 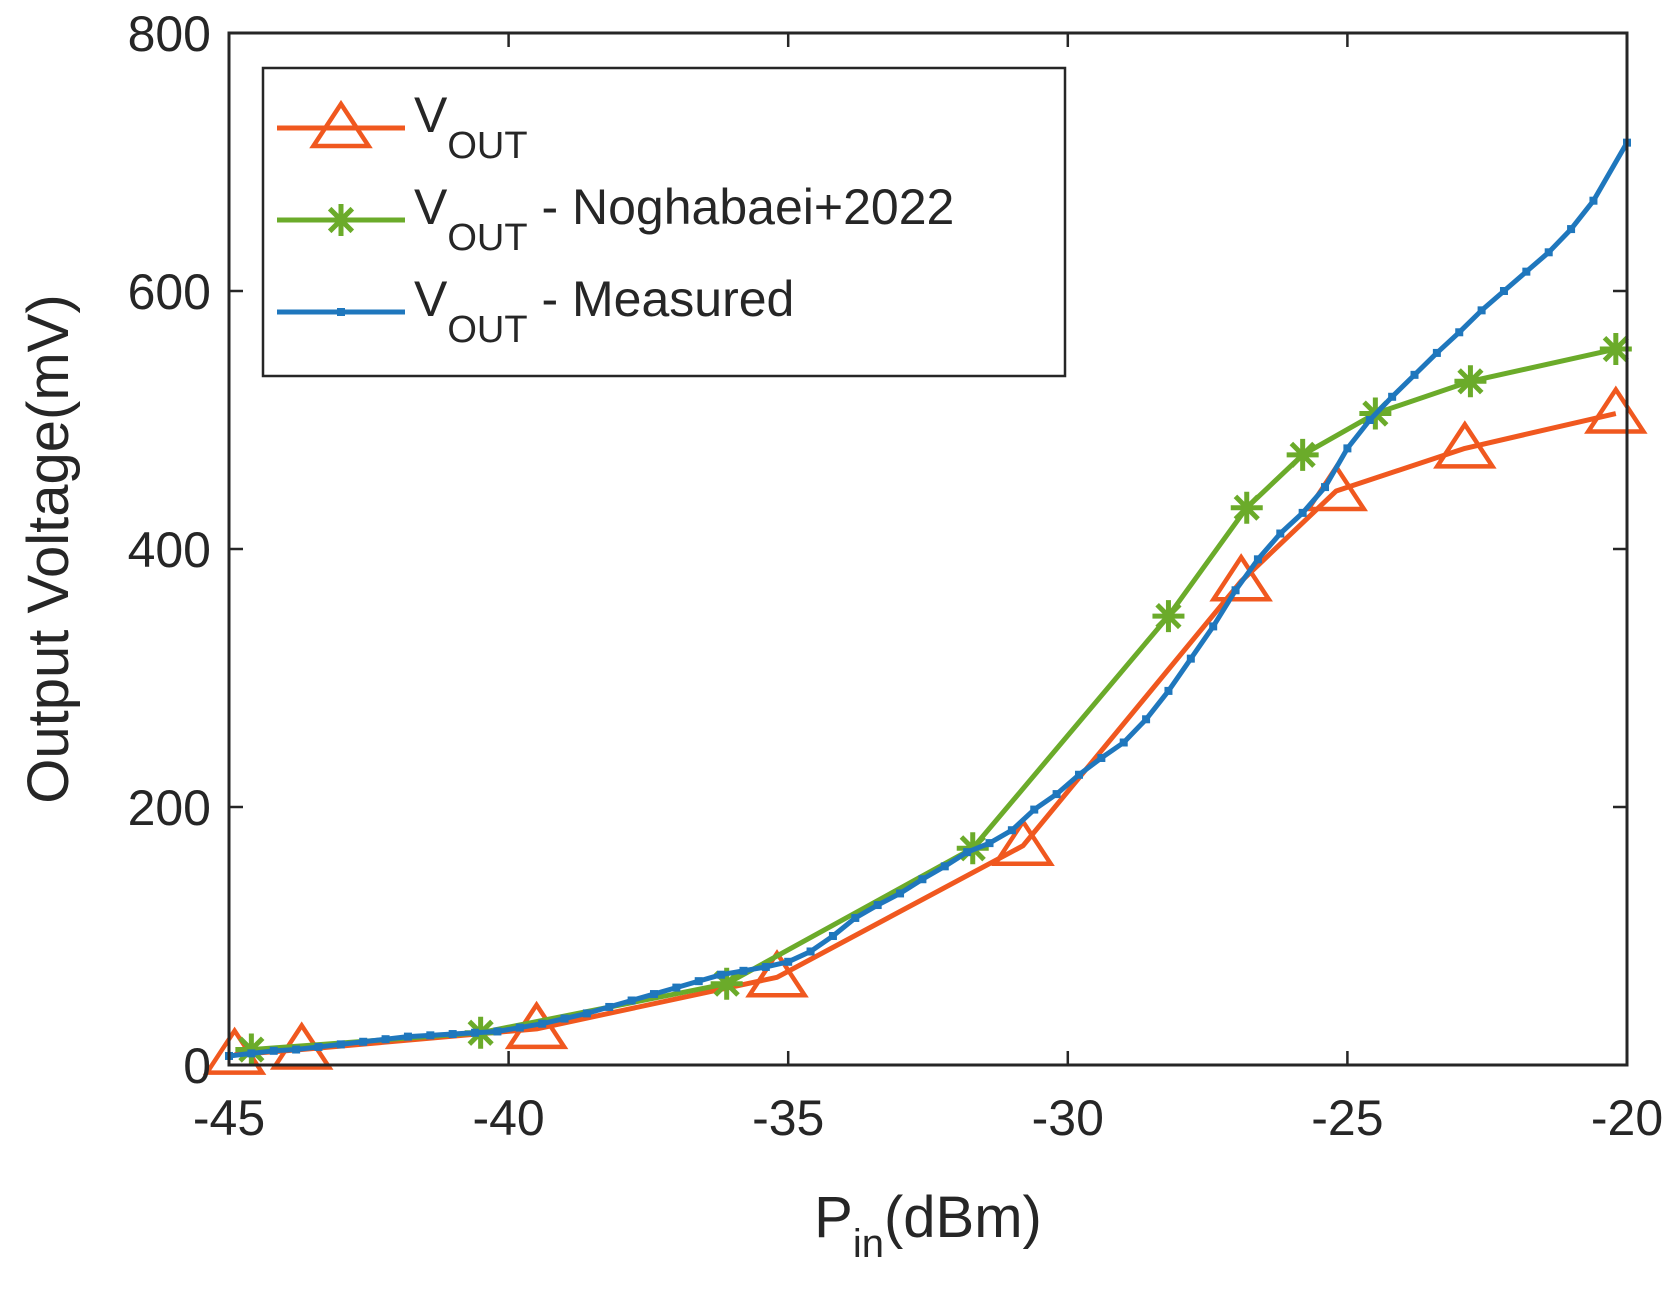 I want to click on y-axis-title: Output Voltage(mV), so click(x=48, y=548).